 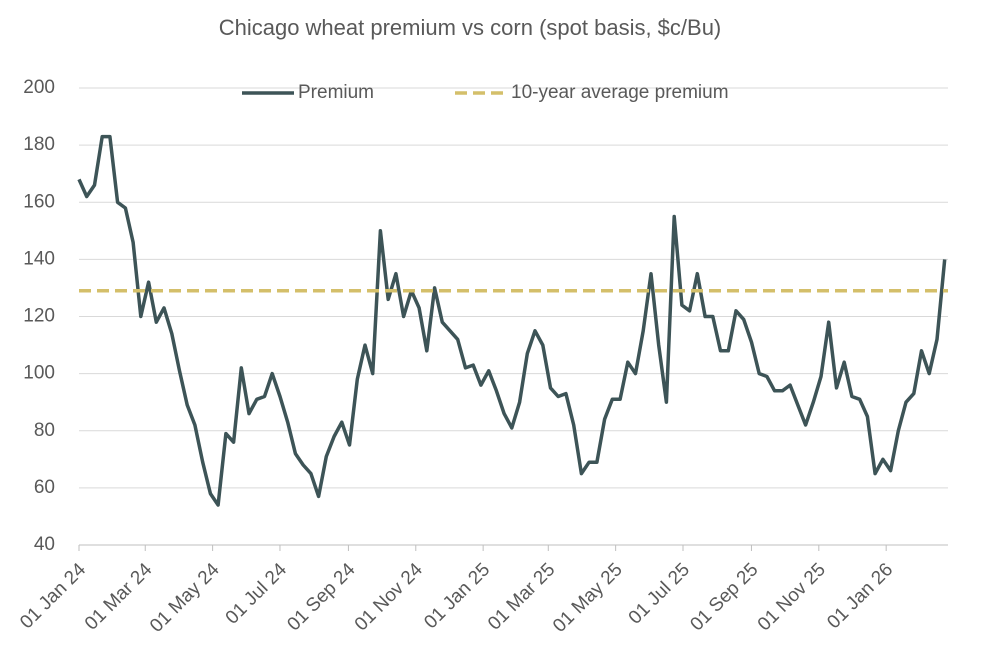 What do you see at coordinates (39, 316) in the screenshot?
I see `y-tick-label: 120` at bounding box center [39, 316].